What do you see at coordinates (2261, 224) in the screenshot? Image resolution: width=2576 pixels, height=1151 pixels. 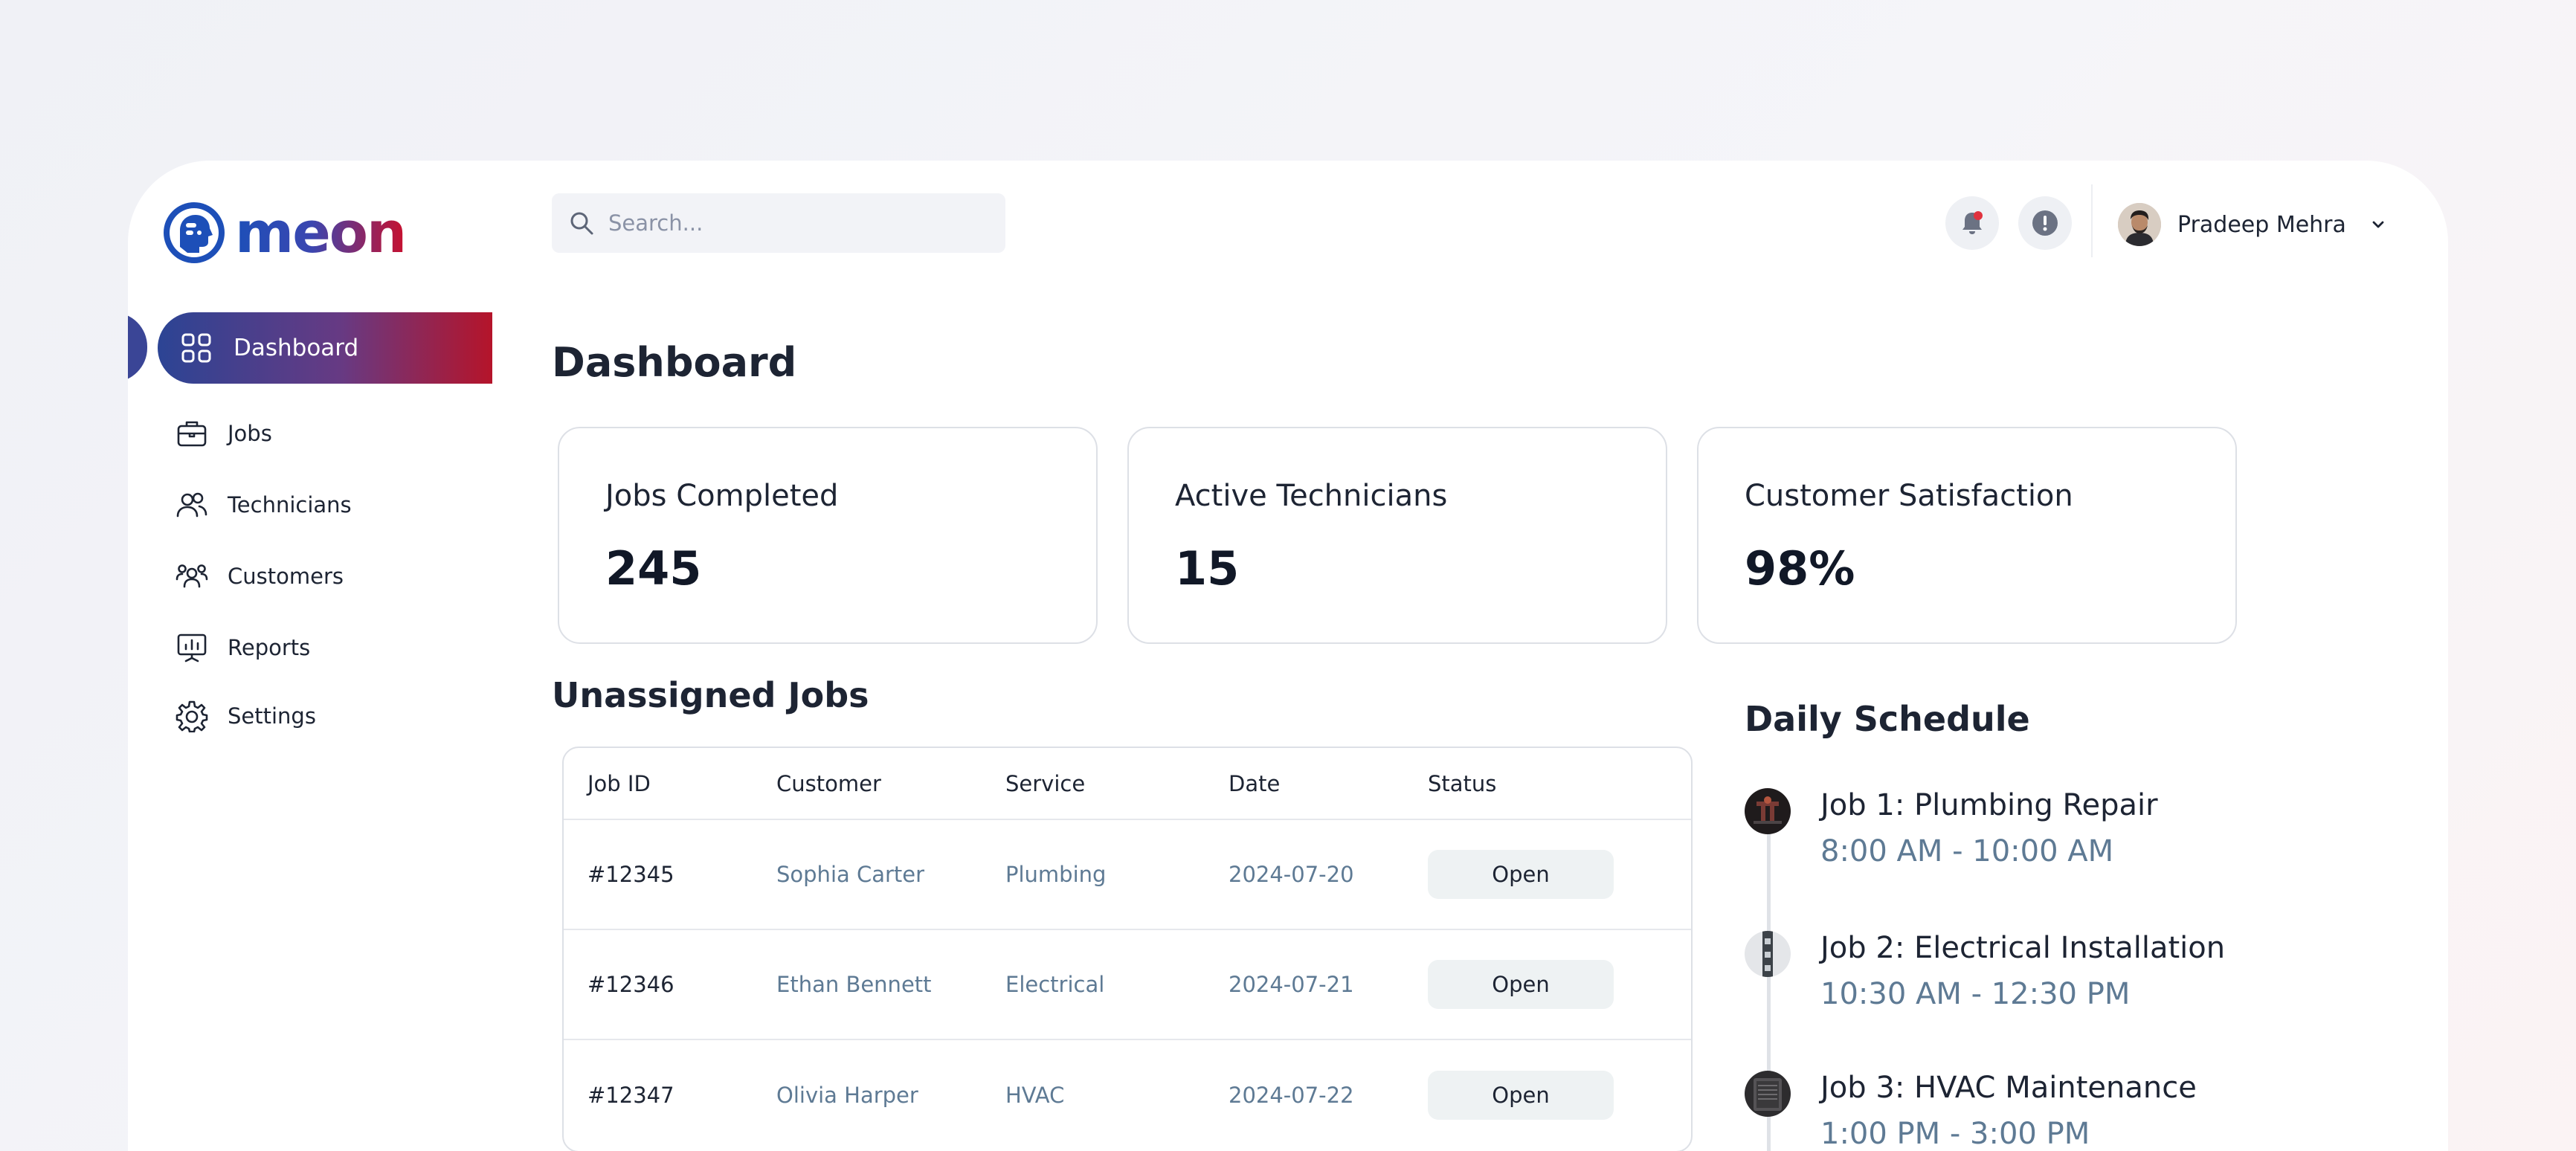 I see `user-name: Pradeep Mehra` at bounding box center [2261, 224].